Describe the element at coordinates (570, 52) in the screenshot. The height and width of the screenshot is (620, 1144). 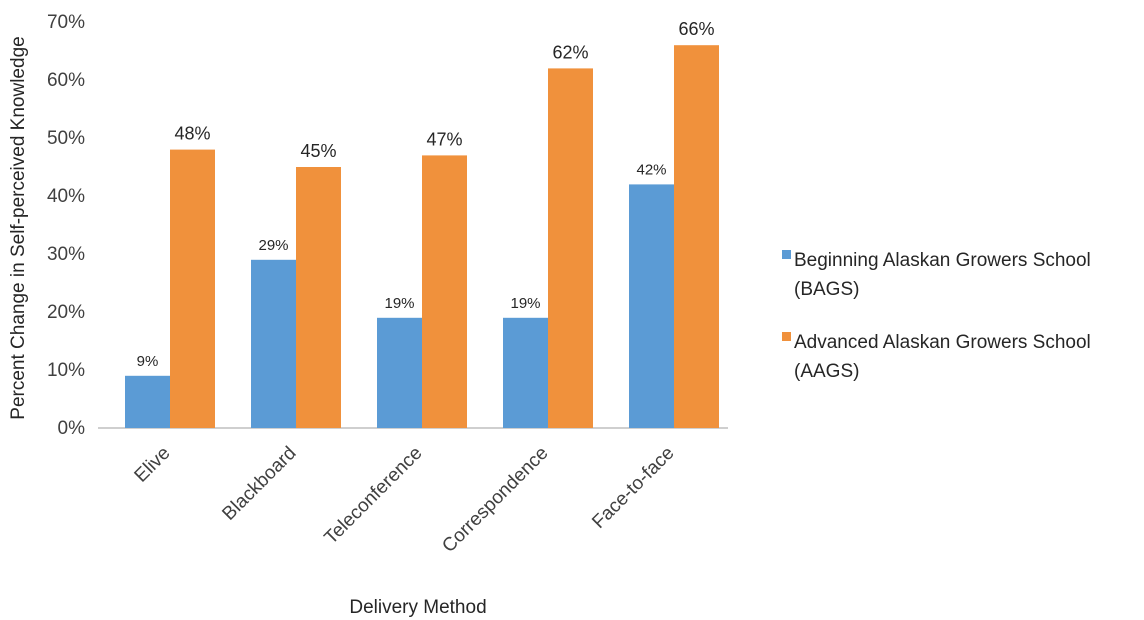
I see `data-label: 62%` at that location.